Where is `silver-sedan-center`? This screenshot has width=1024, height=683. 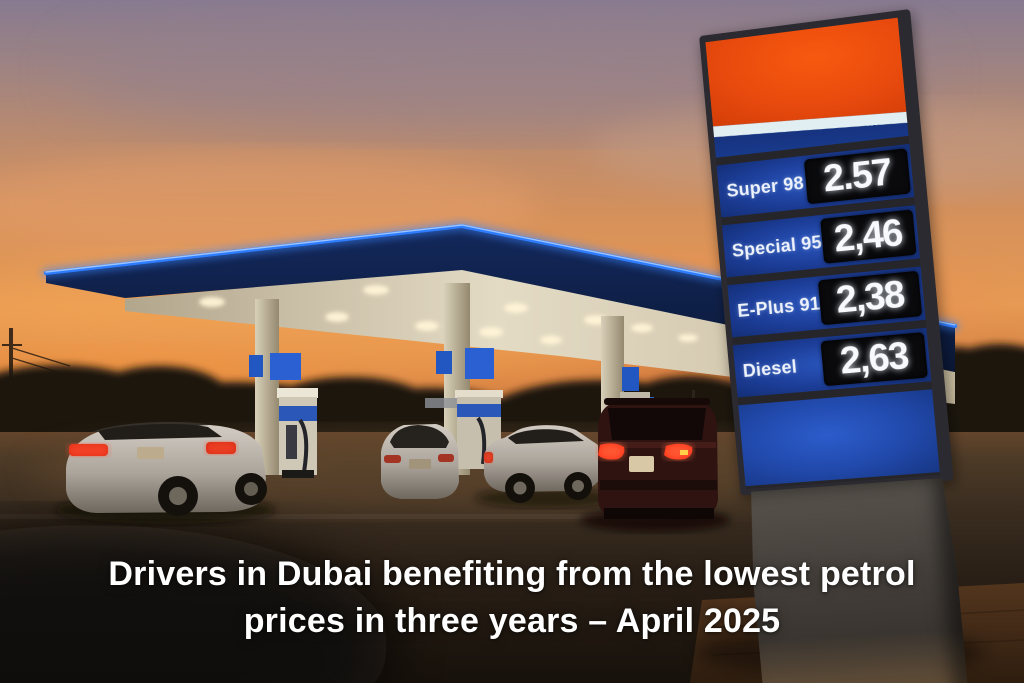
silver-sedan-center is located at coordinates (420, 461).